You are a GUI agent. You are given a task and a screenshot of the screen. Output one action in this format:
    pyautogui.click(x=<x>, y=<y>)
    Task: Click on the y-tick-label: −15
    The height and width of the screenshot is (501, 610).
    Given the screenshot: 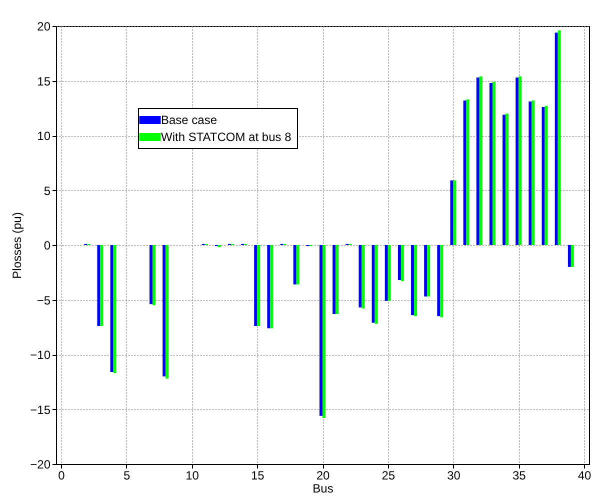 What is the action you would take?
    pyautogui.click(x=40, y=409)
    